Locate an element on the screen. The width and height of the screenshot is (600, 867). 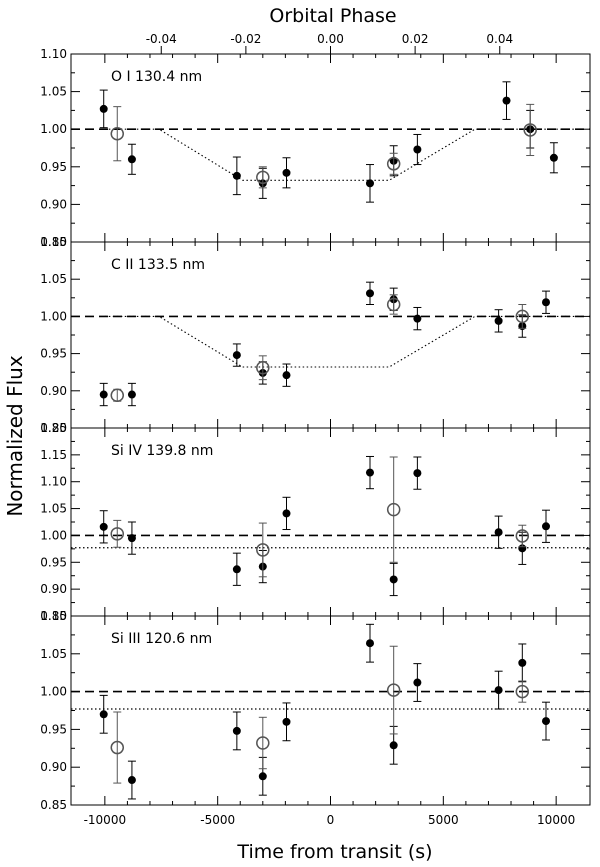
top-phase-ticks: -0.04 -0.02 0.00 0.02 0.04 is located at coordinates (329, 43).